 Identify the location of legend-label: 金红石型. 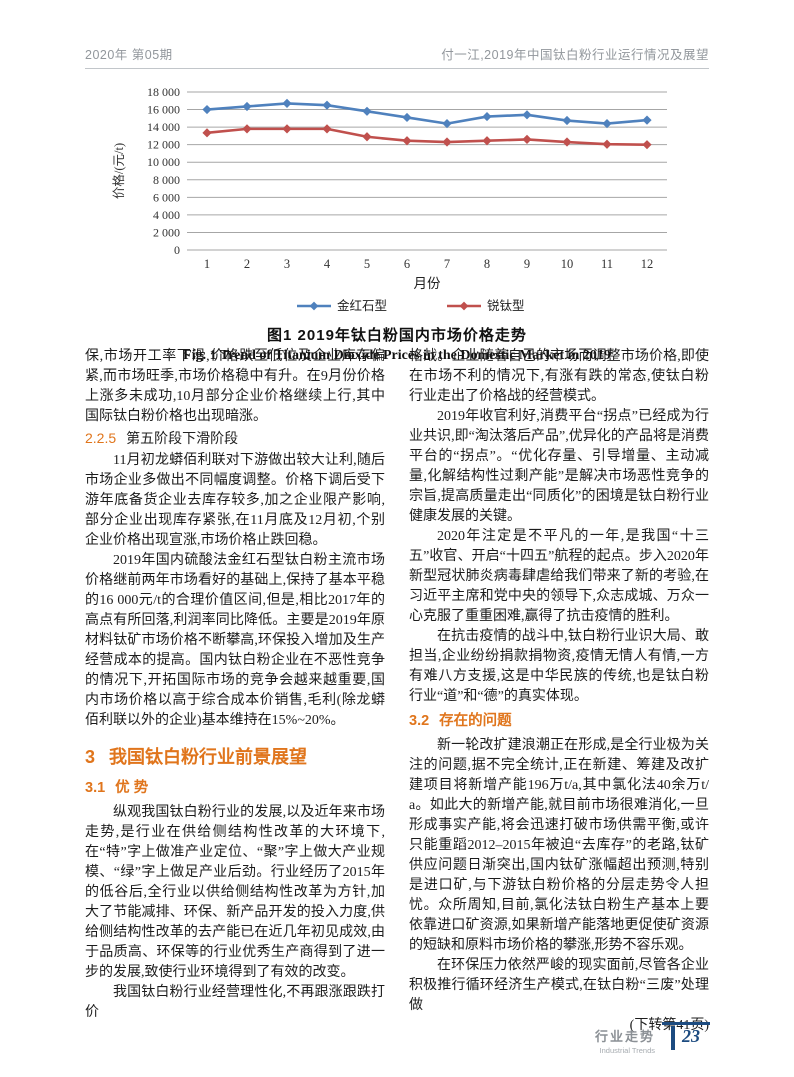
(362, 305).